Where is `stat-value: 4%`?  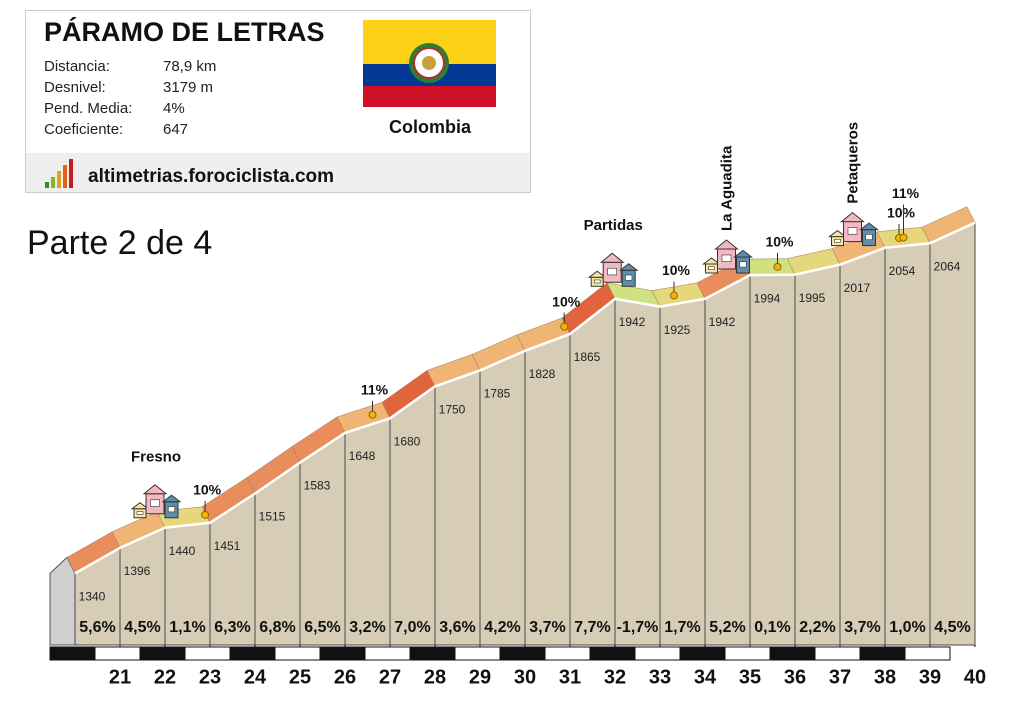 stat-value: 4% is located at coordinates (174, 108).